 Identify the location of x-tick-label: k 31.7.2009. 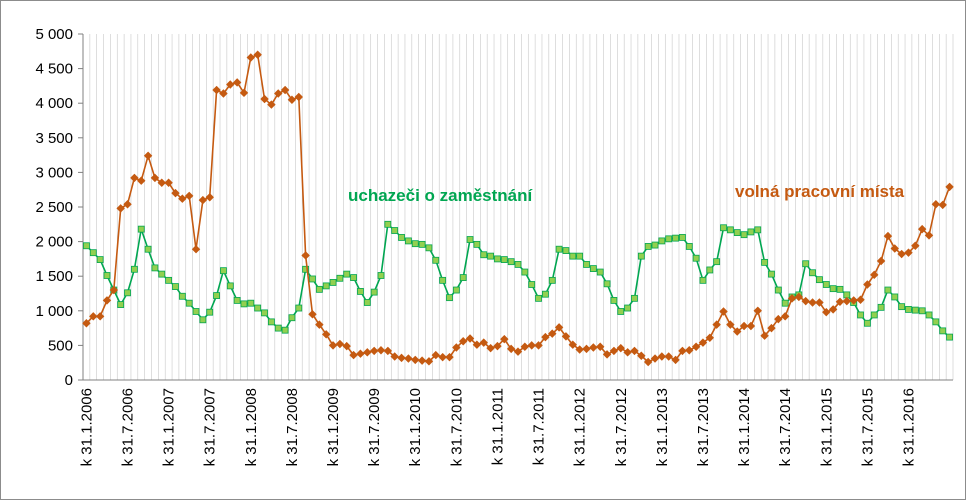
(374, 427).